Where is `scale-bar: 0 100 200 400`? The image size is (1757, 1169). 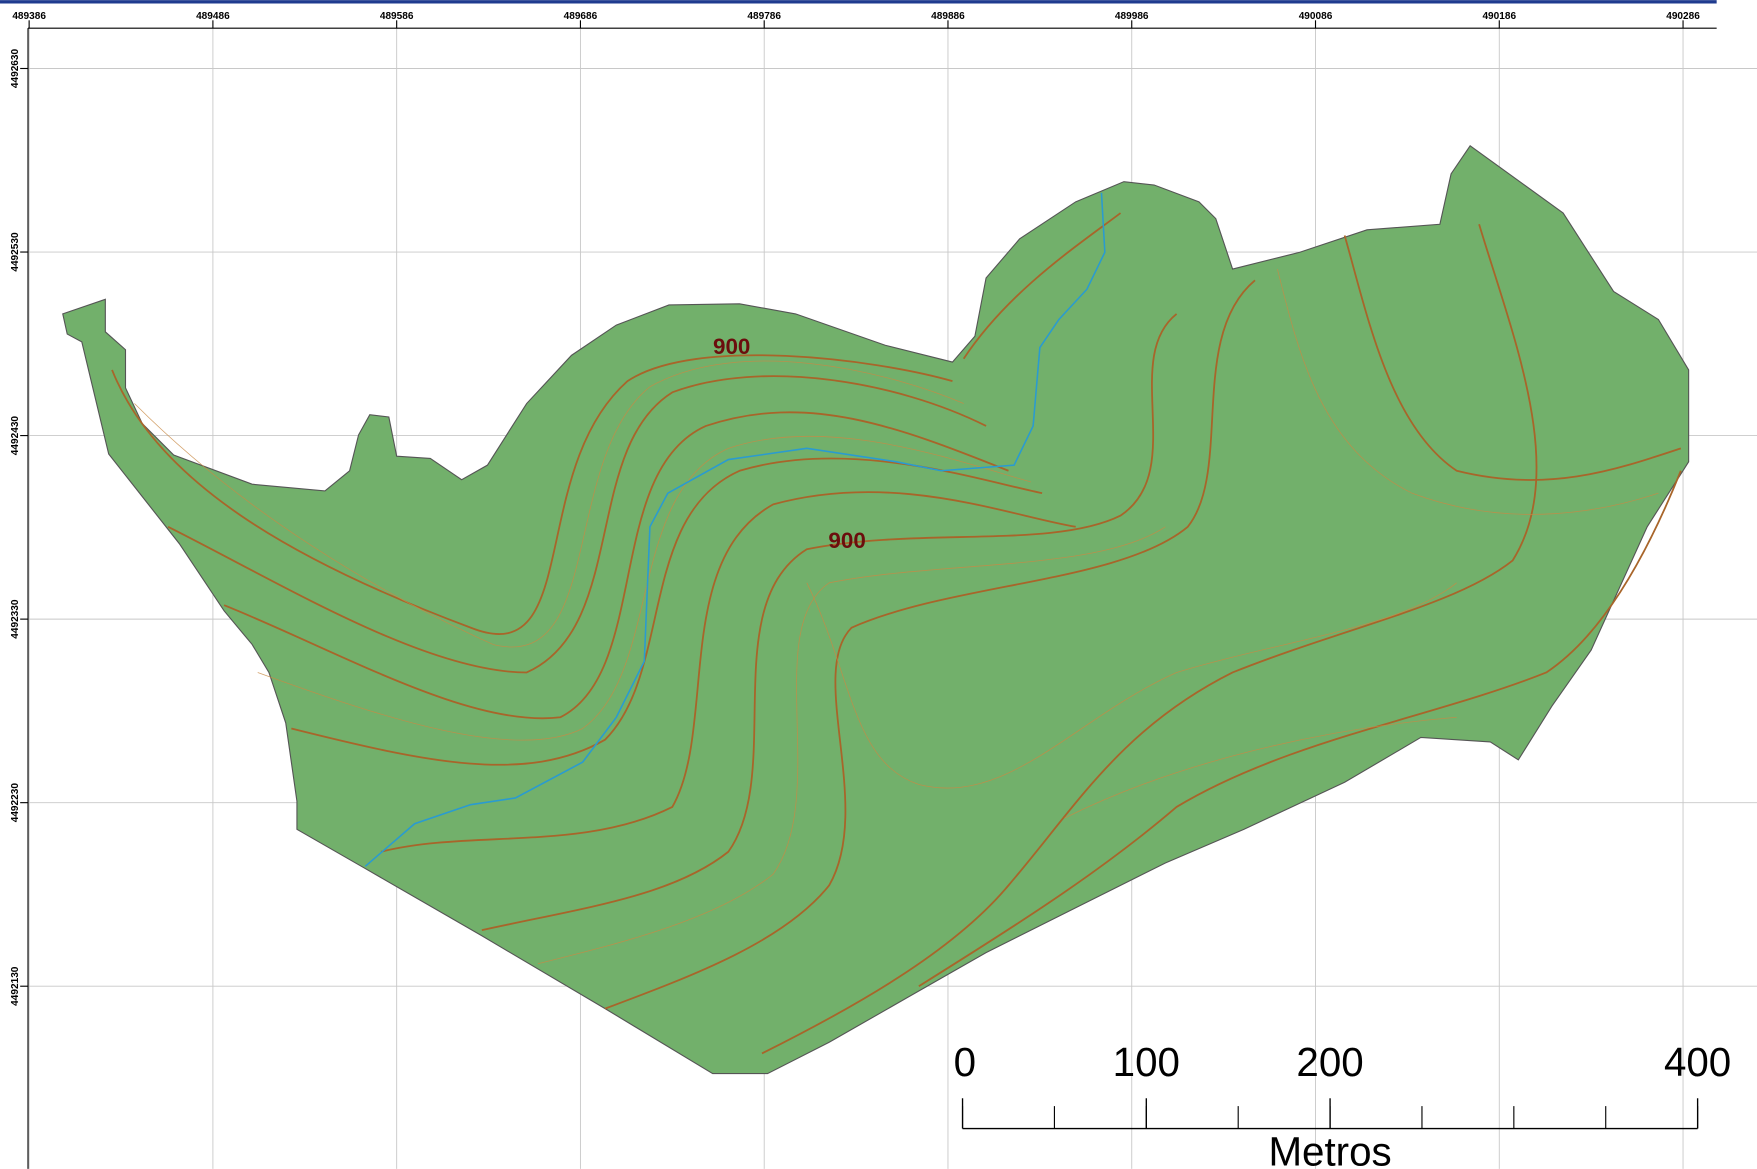 scale-bar: 0 100 200 400 is located at coordinates (1342, 1084).